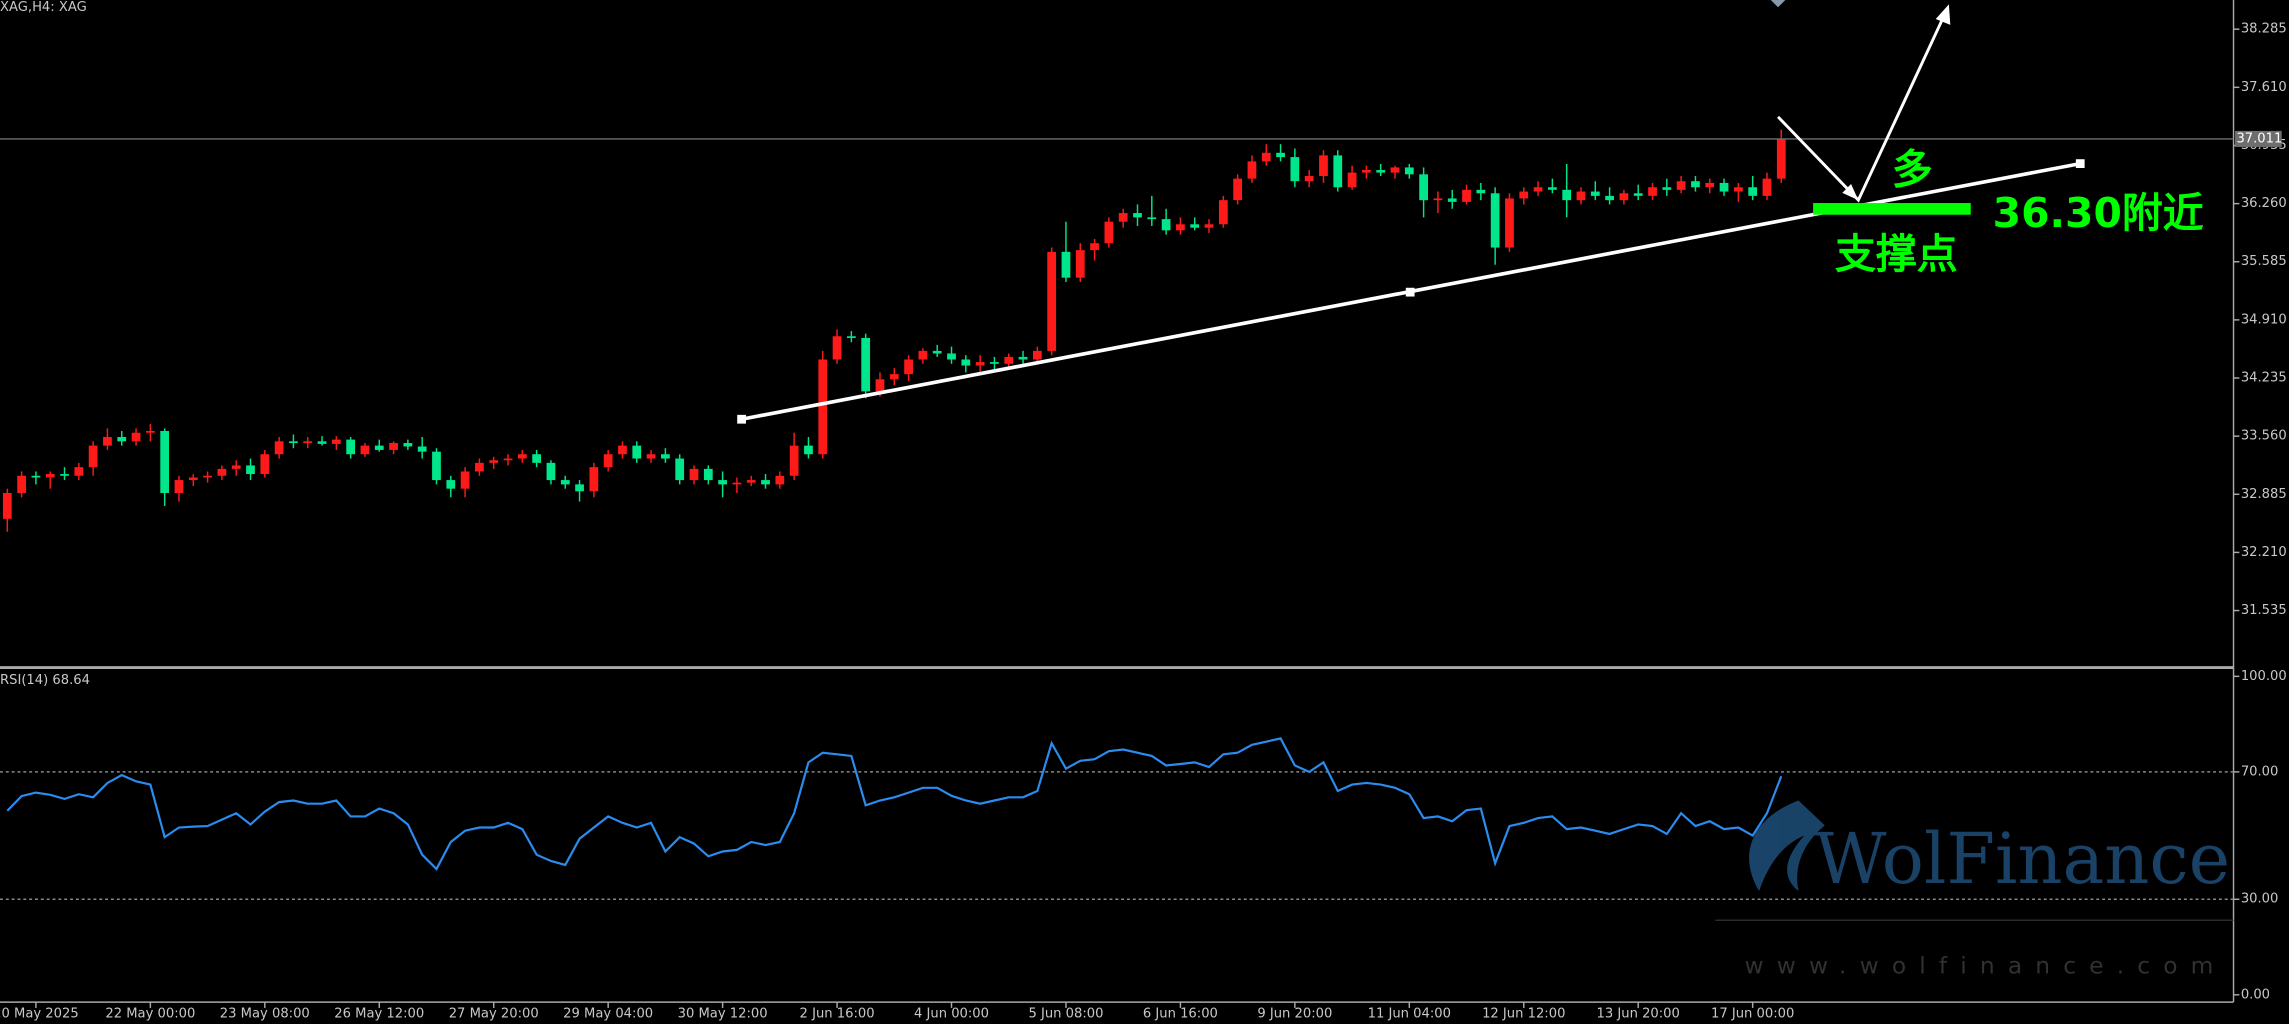  Describe the element at coordinates (837, 1013) in the screenshot. I see `x-tick-label: 2 Jun 16:00` at that location.